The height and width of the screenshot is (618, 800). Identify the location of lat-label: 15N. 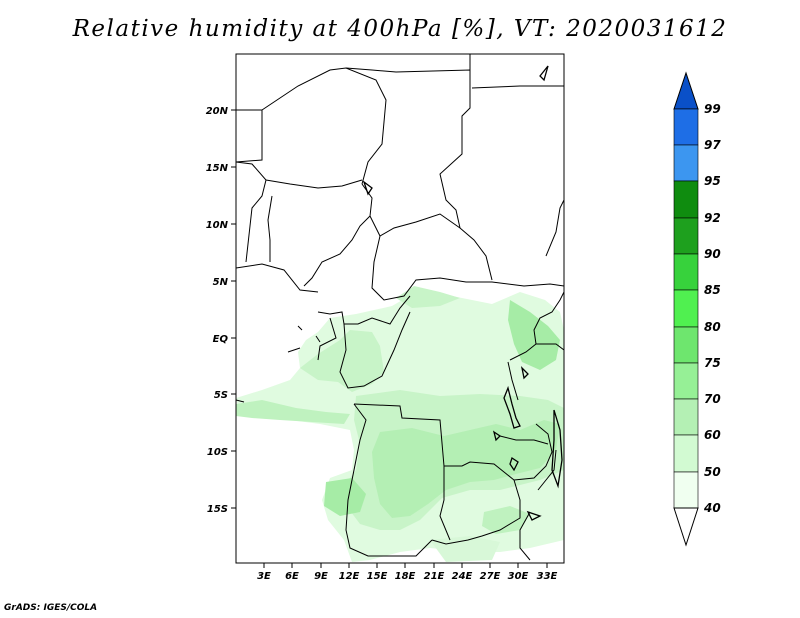
(217, 168).